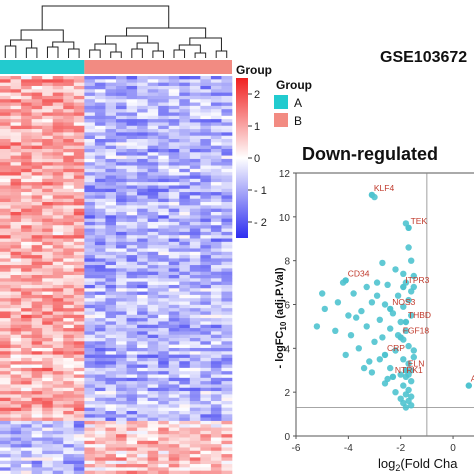 The height and width of the screenshot is (474, 474). What do you see at coordinates (416, 330) in the screenshot?
I see `point-label: FGF18` at bounding box center [416, 330].